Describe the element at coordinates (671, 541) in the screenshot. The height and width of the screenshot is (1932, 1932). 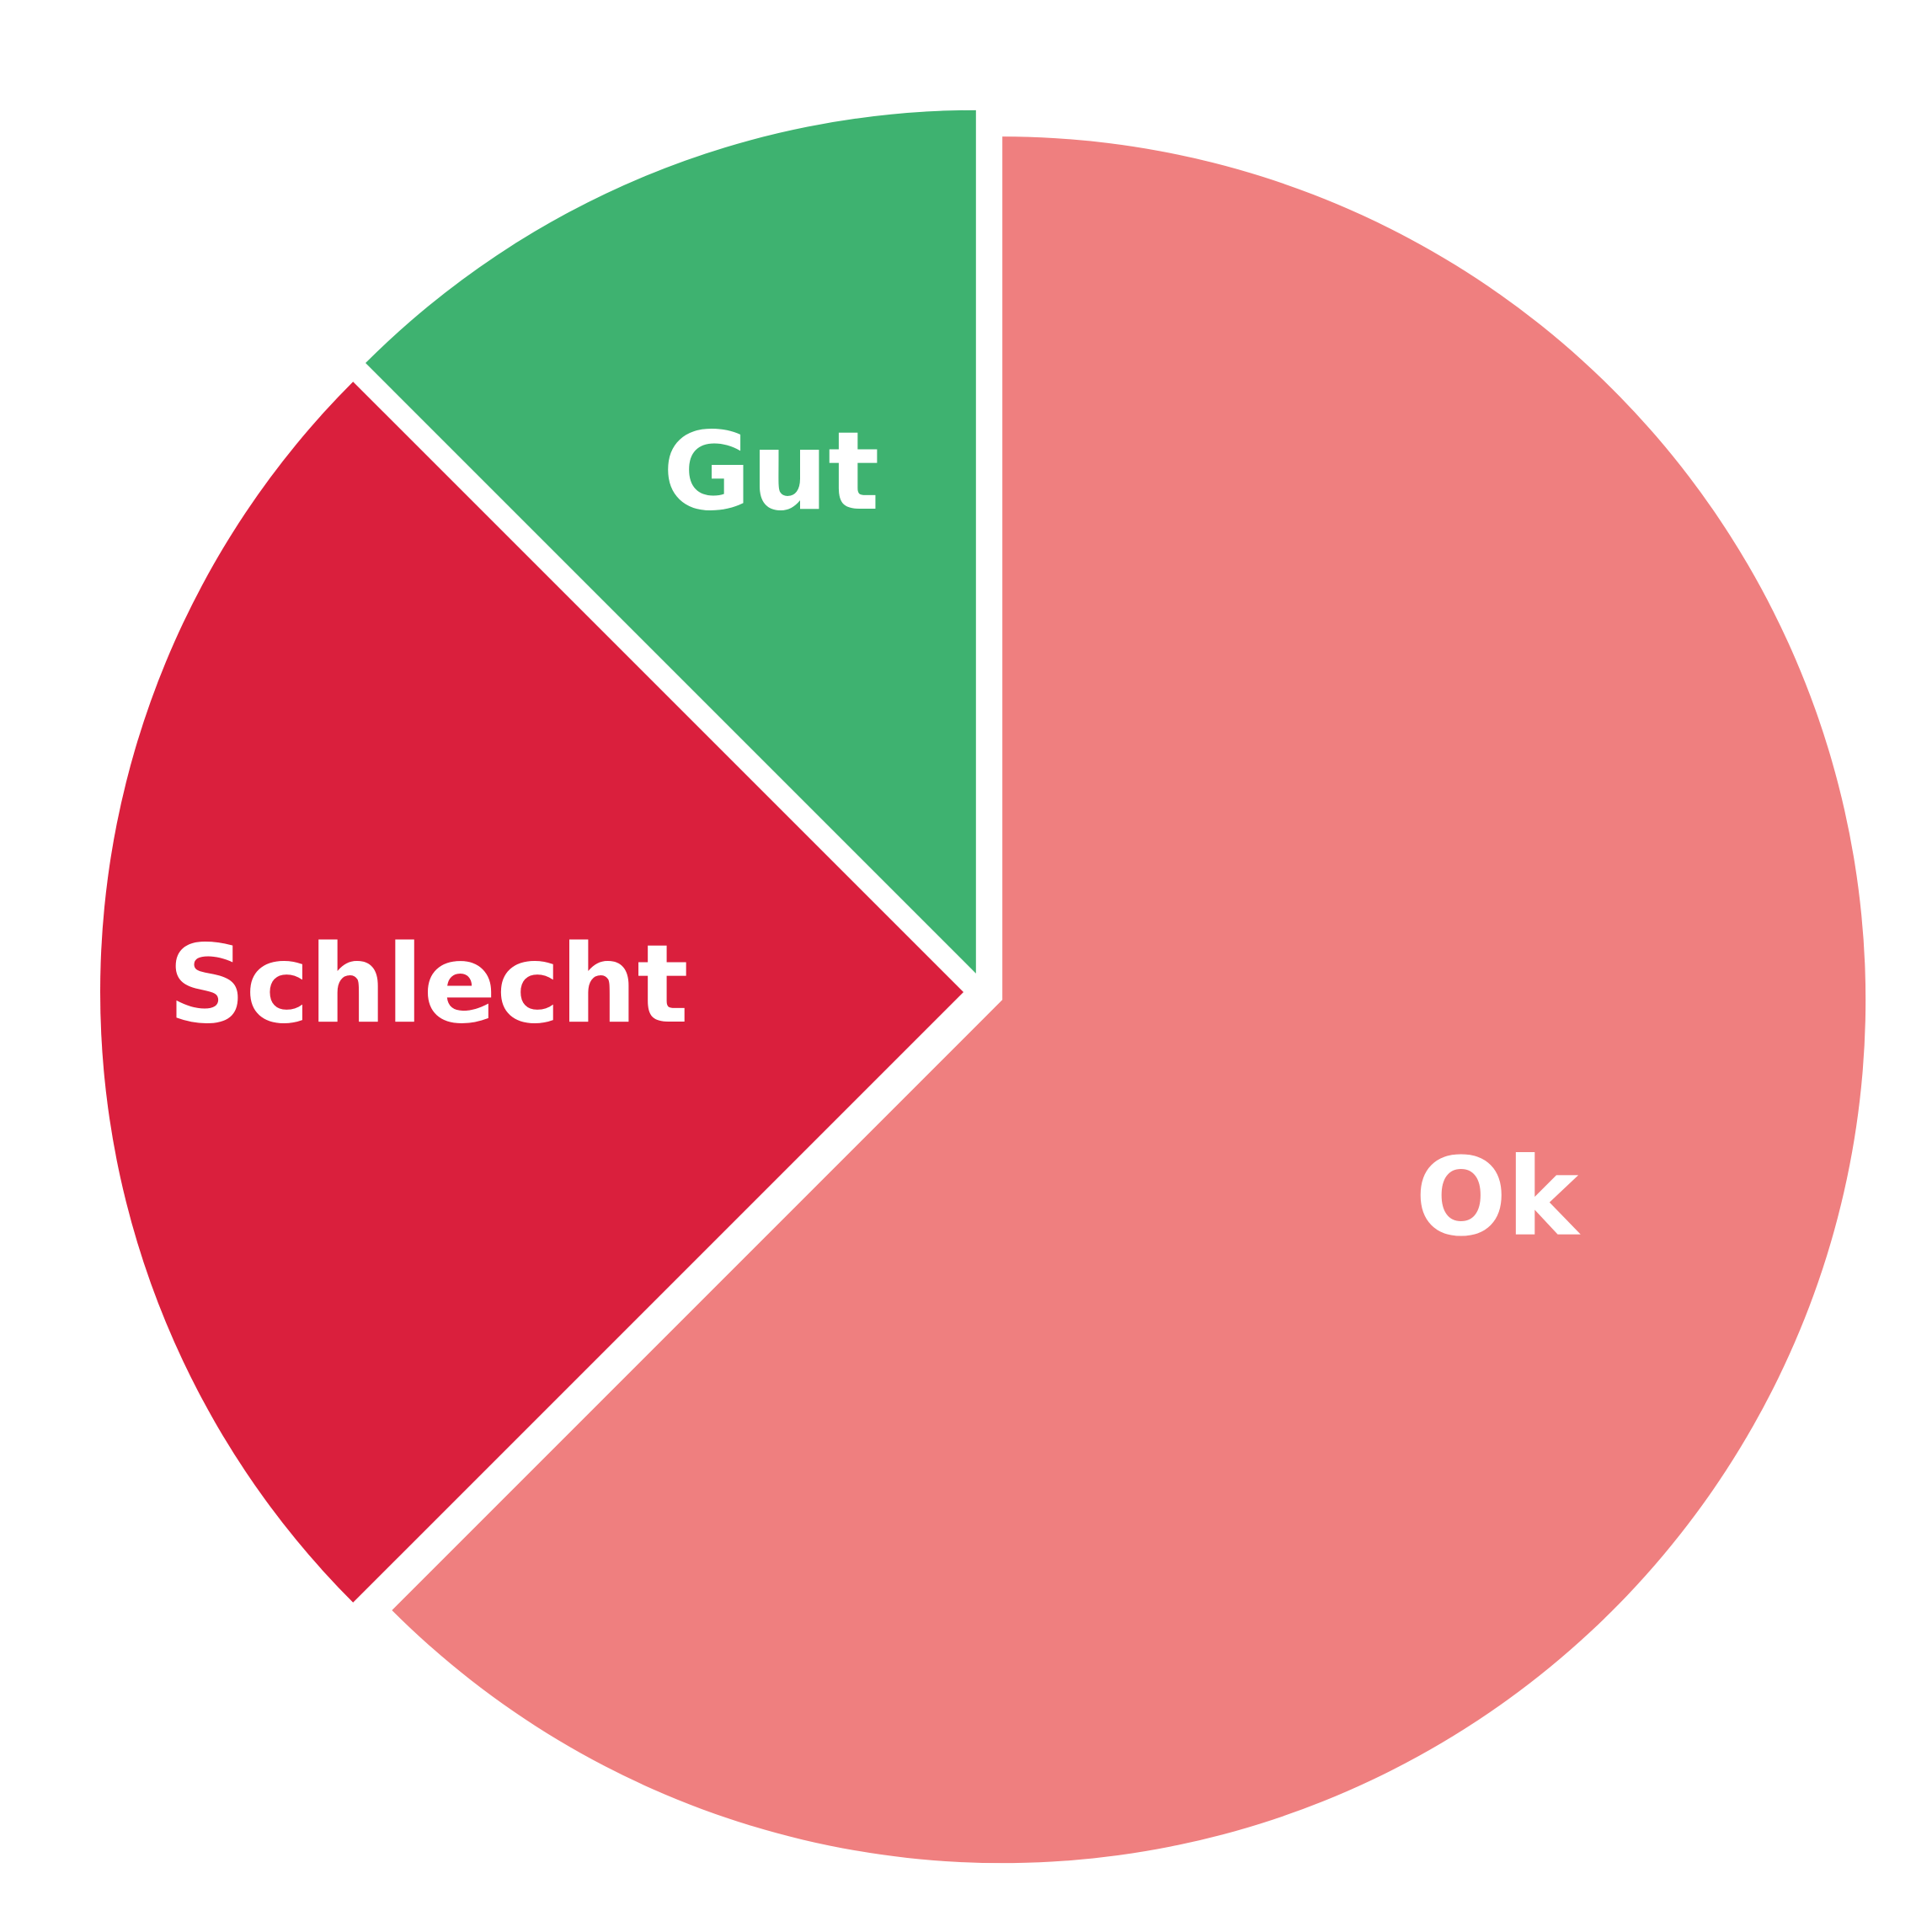
I see `pie-slice-gut` at that location.